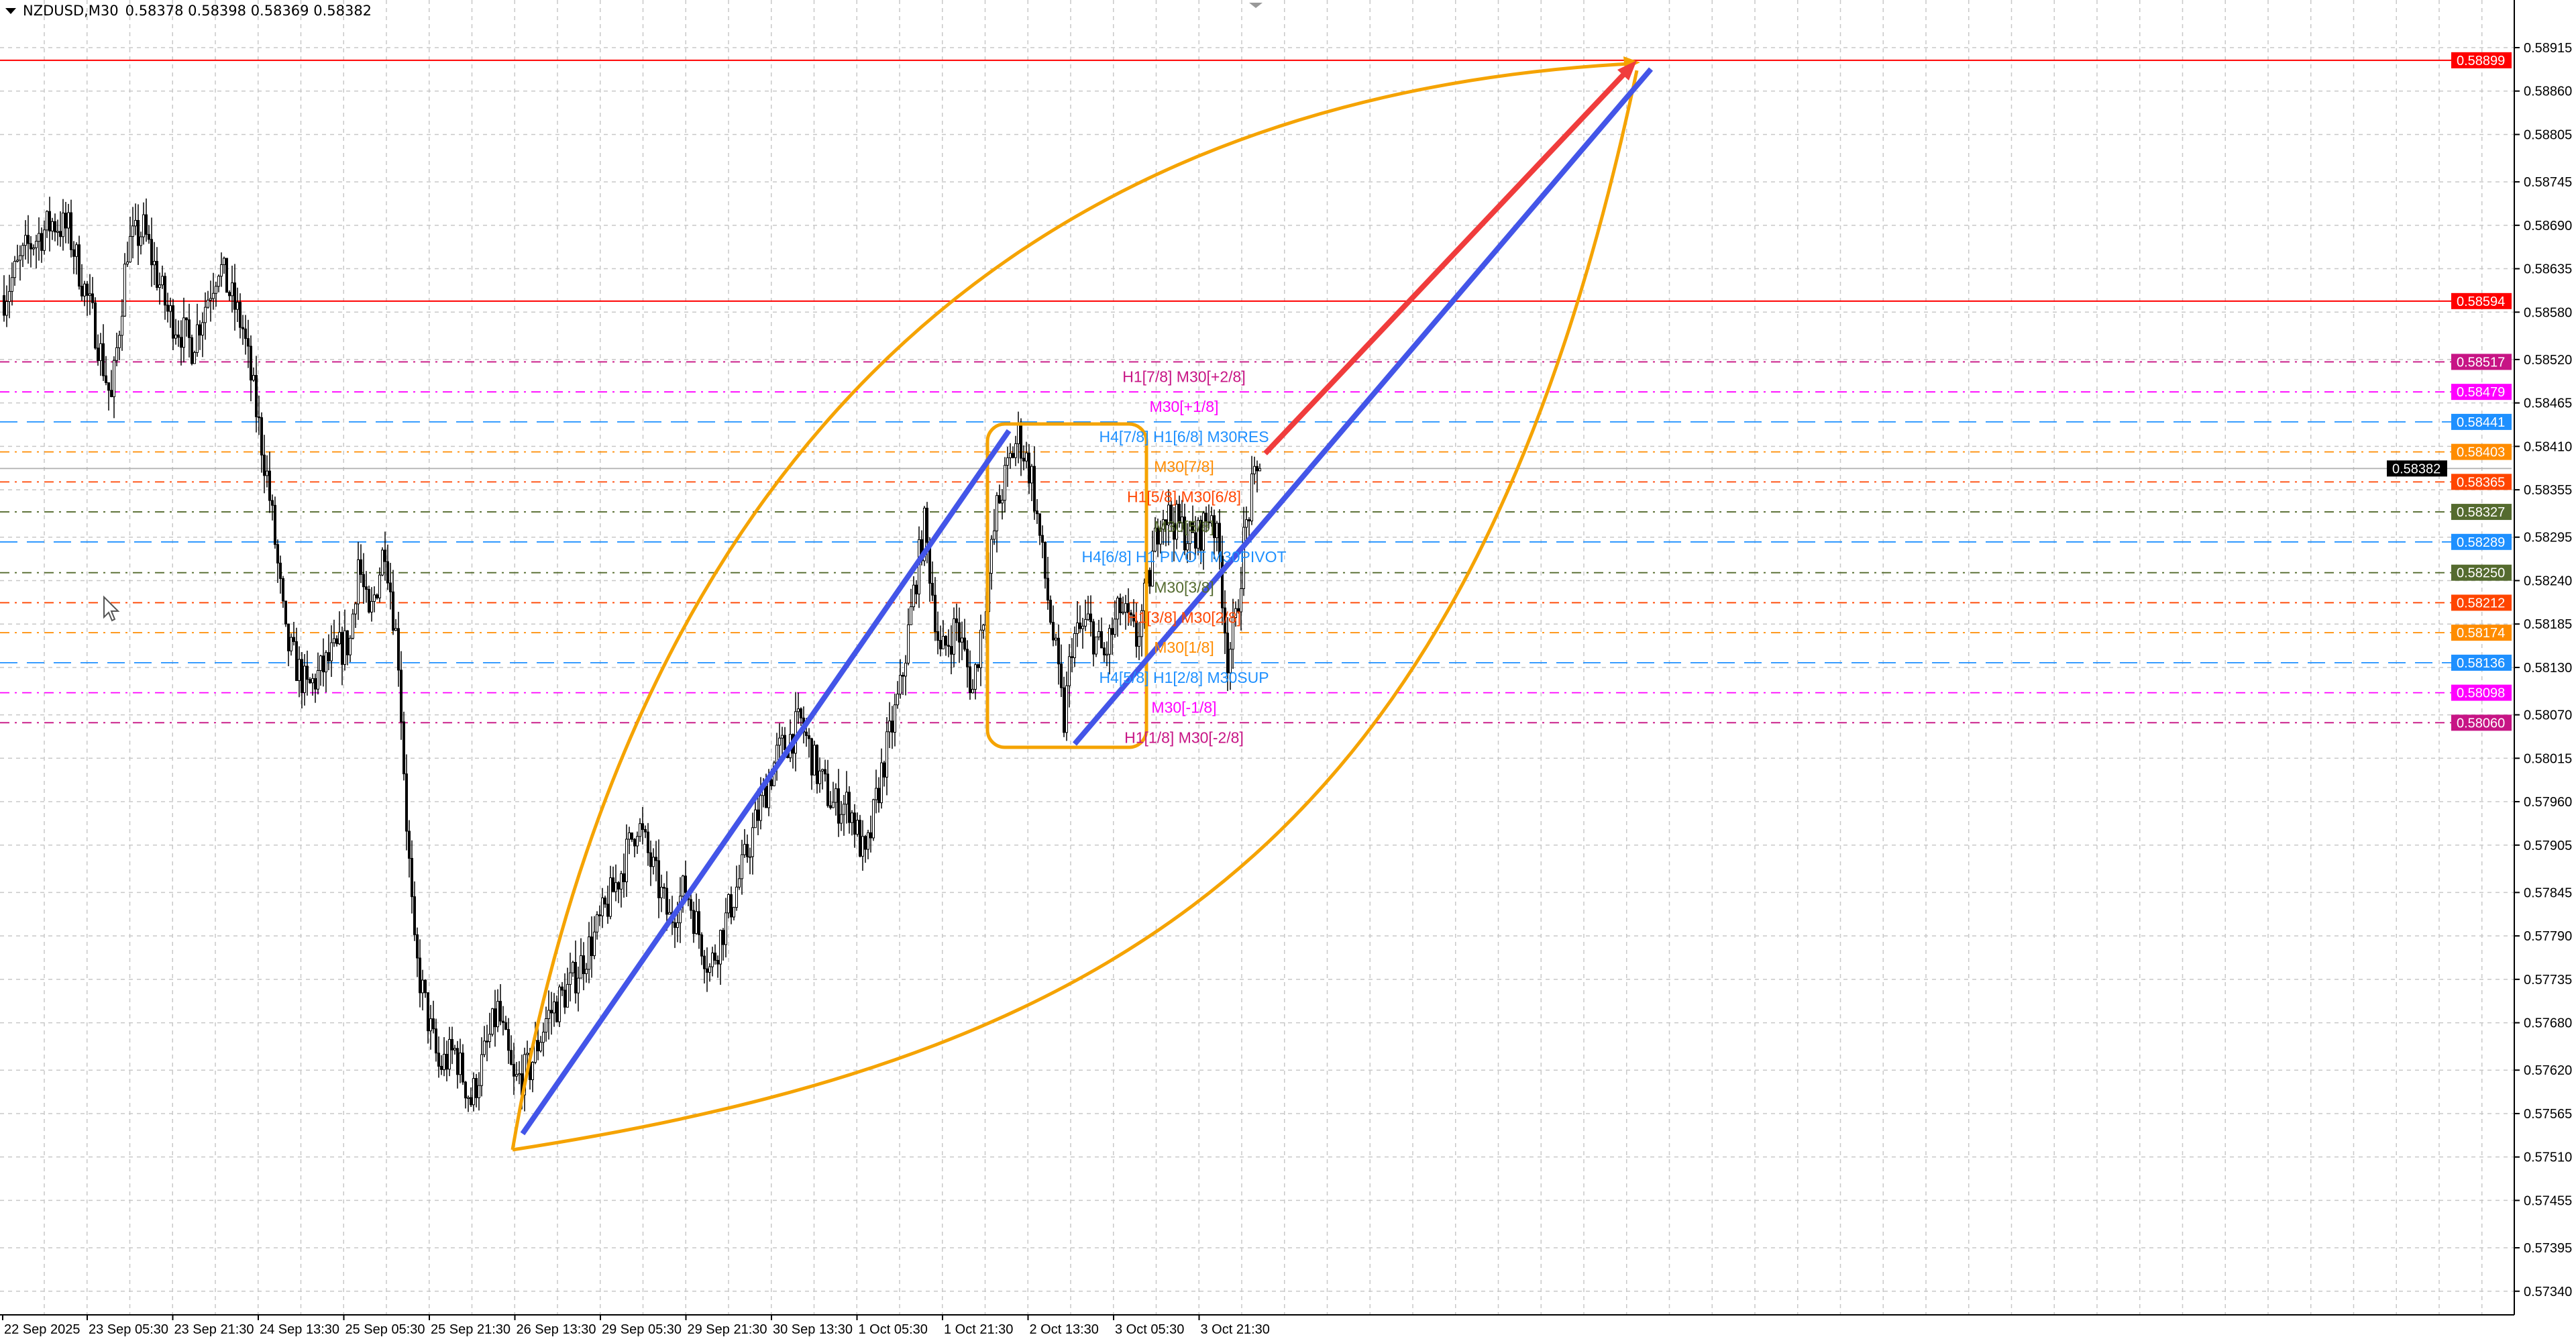 This screenshot has width=2576, height=1339. Describe the element at coordinates (2548, 134) in the screenshot. I see `price-tick-label: 0.58805` at that location.